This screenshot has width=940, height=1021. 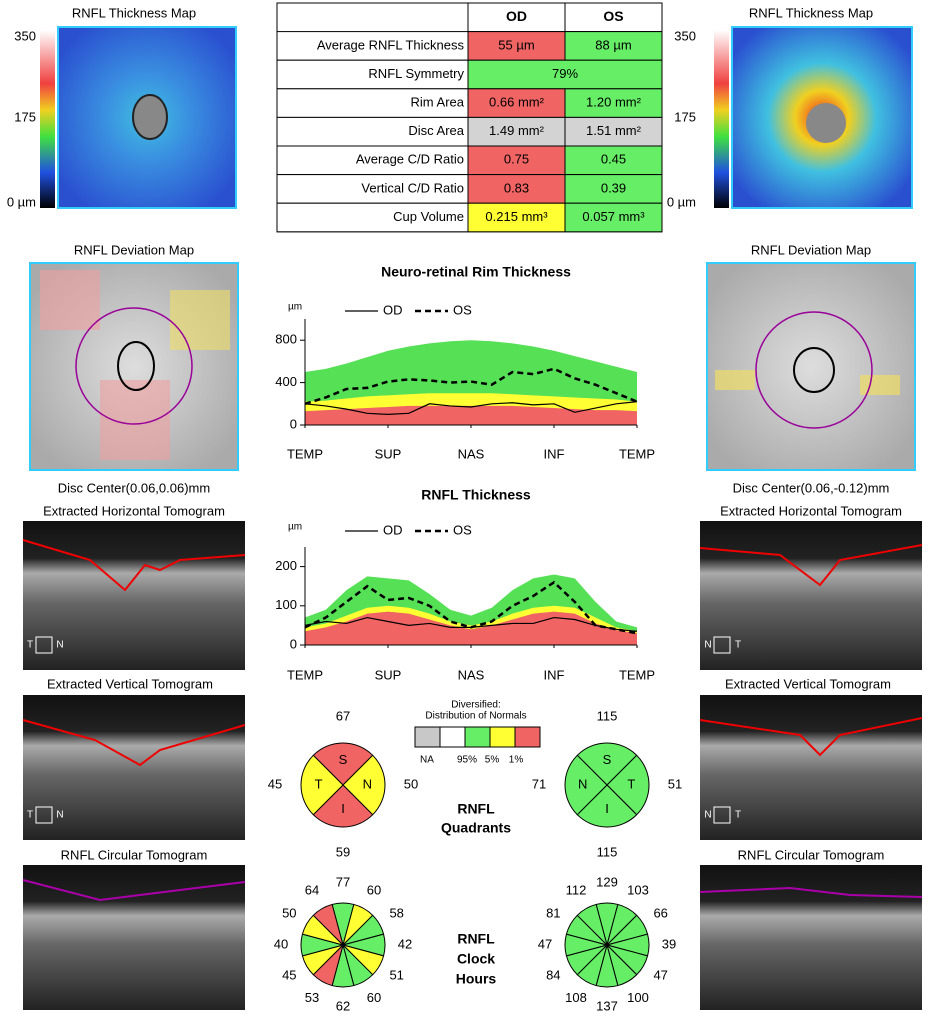 I want to click on section-label: RNFL, so click(x=476, y=939).